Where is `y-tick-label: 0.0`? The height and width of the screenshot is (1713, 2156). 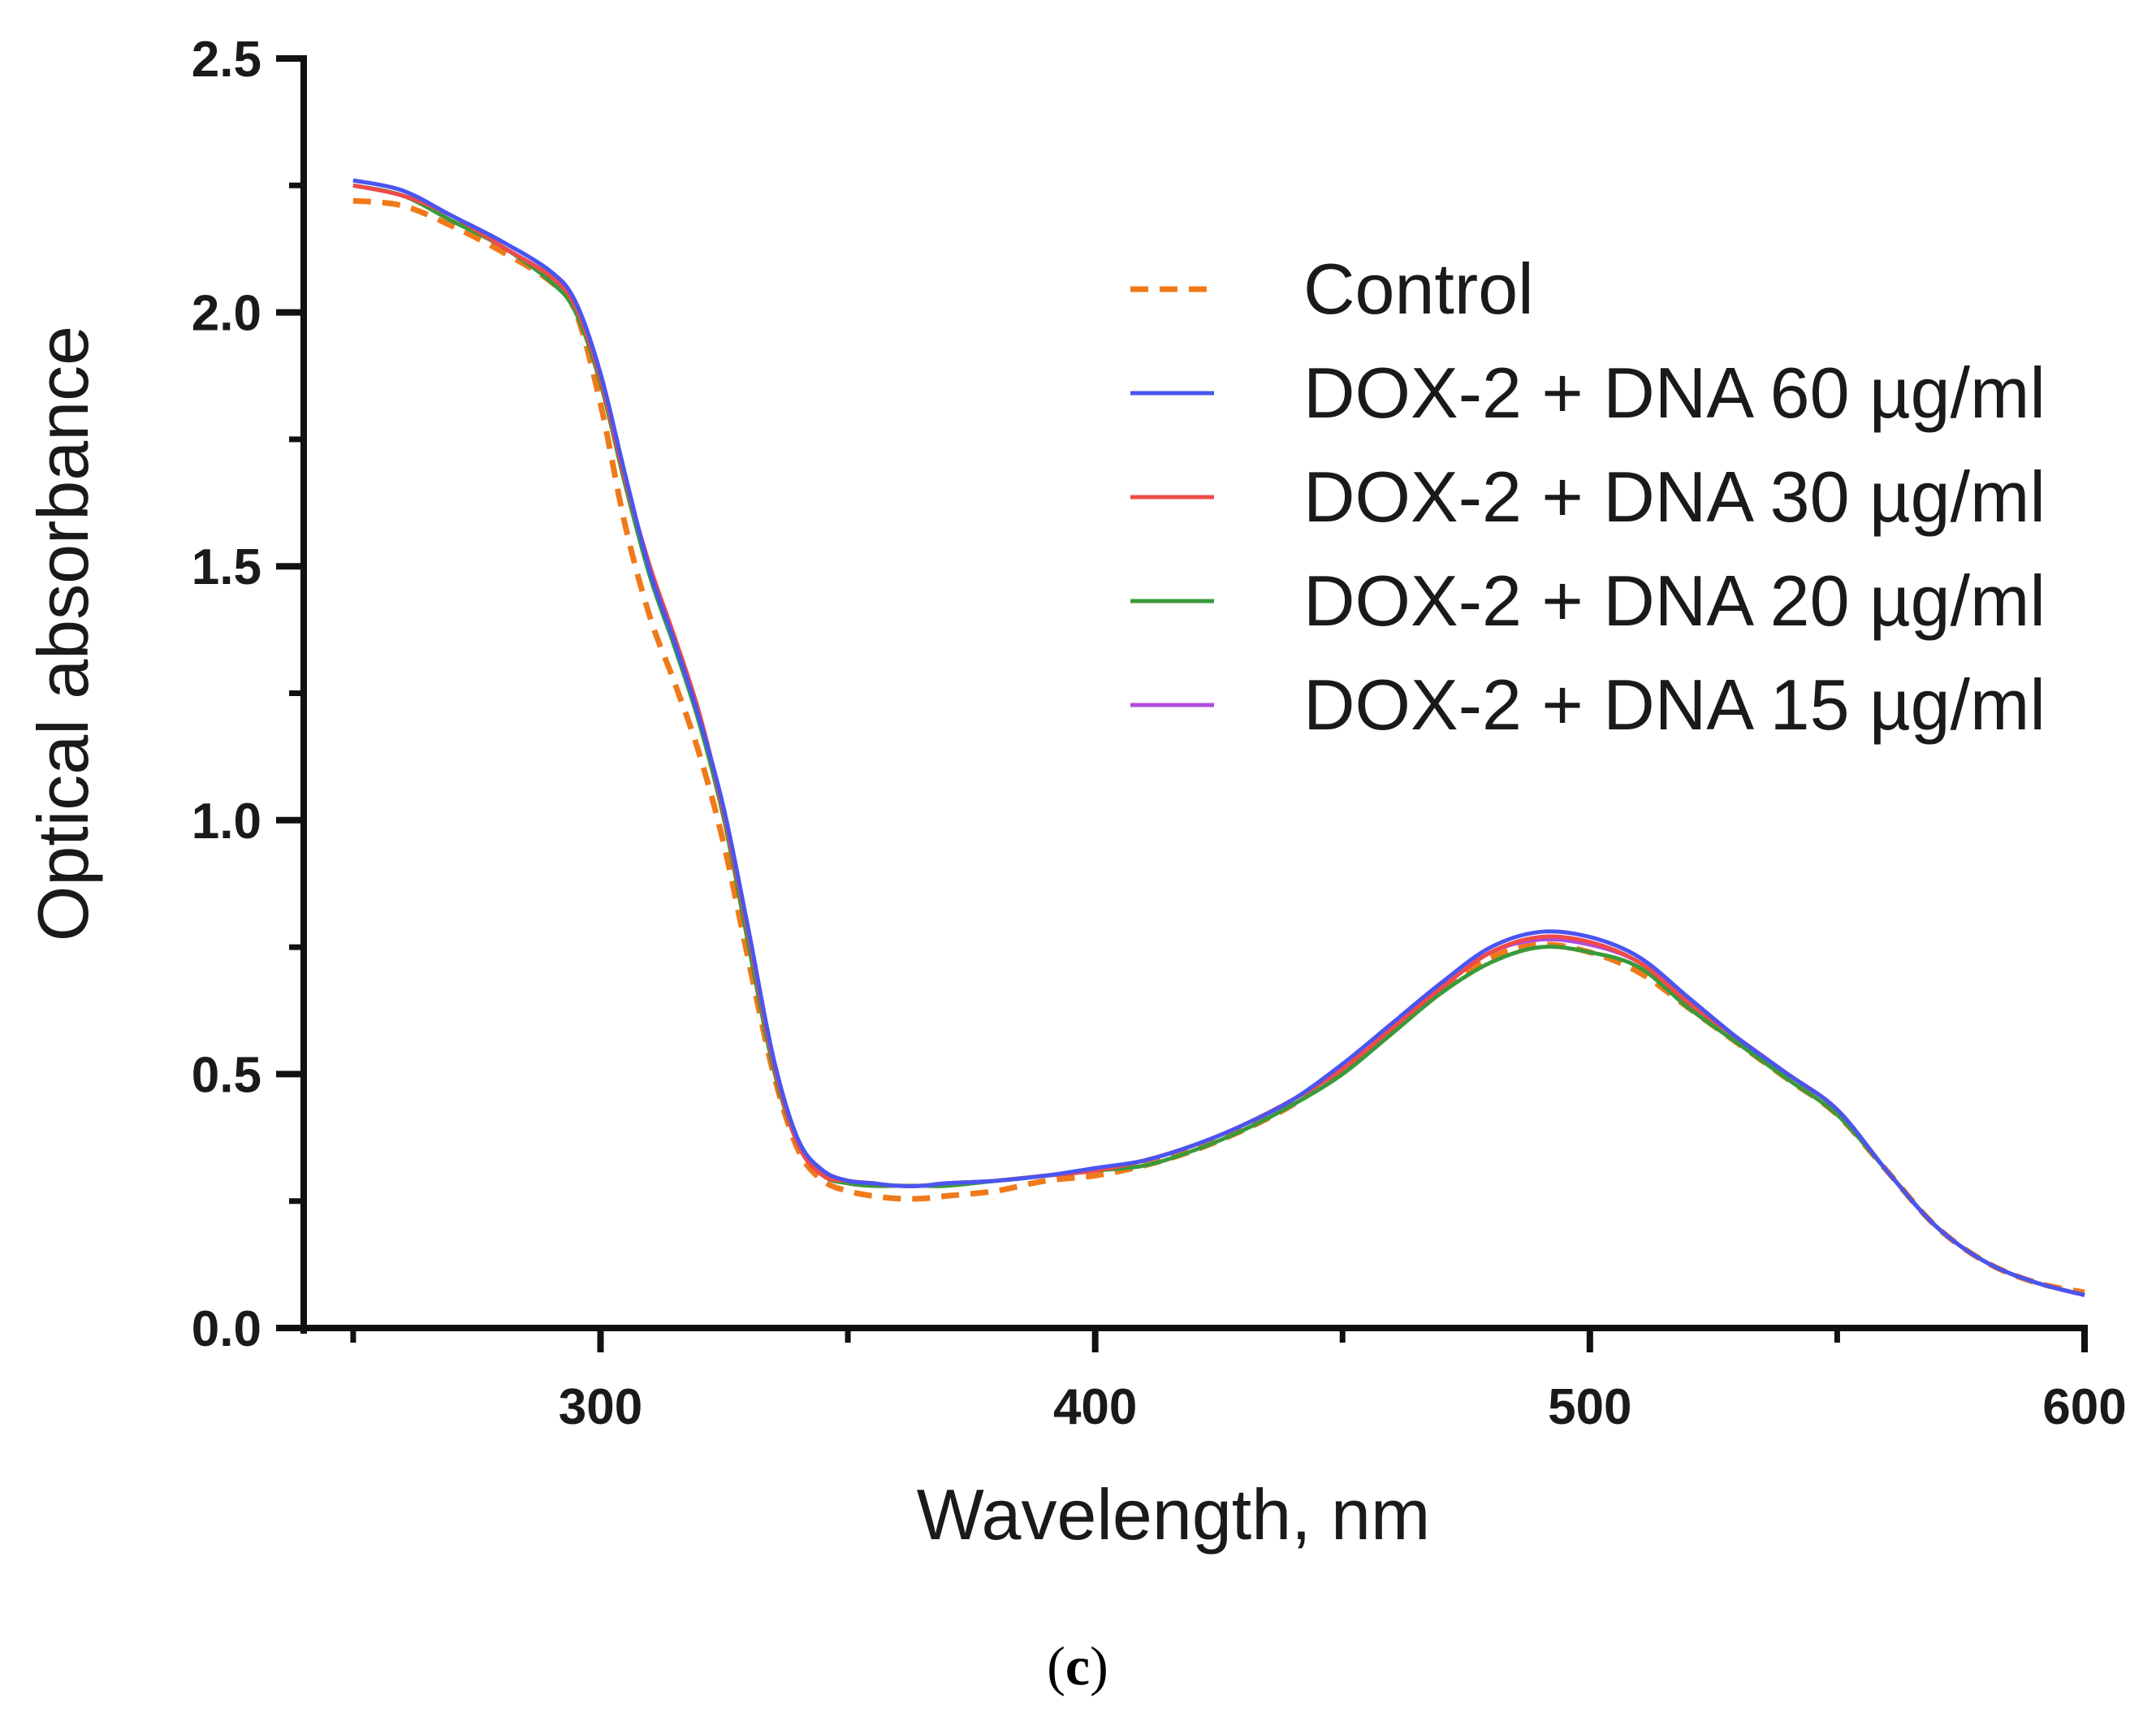 y-tick-label: 0.0 is located at coordinates (226, 1329).